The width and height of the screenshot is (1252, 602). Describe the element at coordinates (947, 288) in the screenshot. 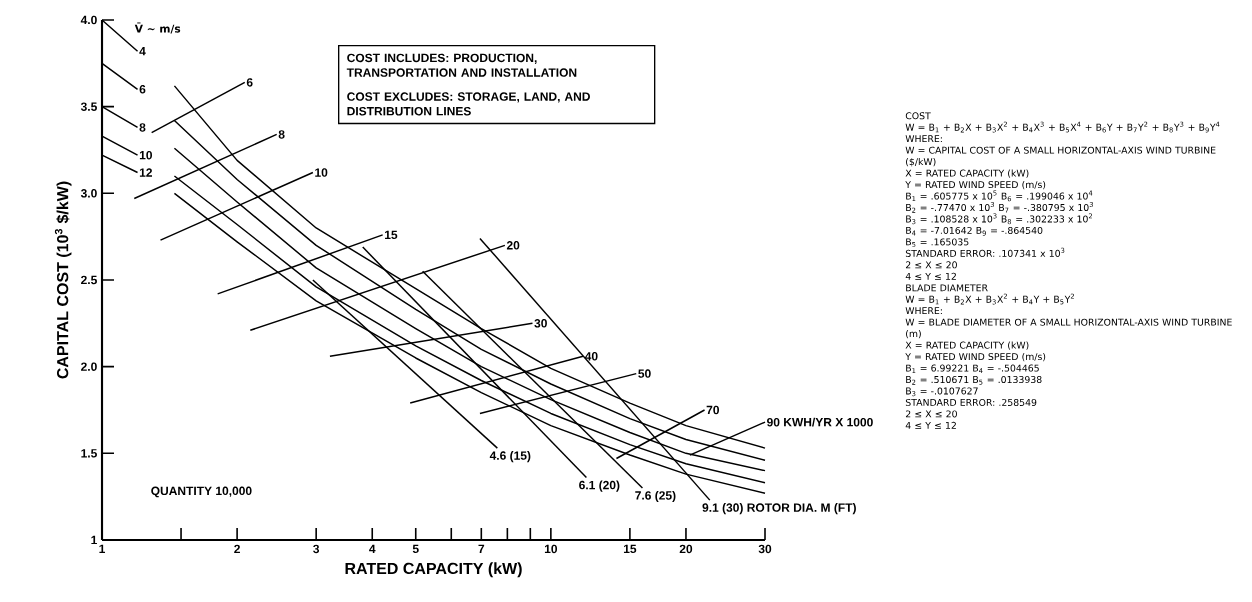

I see `text: BLADE DIAMETER` at that location.